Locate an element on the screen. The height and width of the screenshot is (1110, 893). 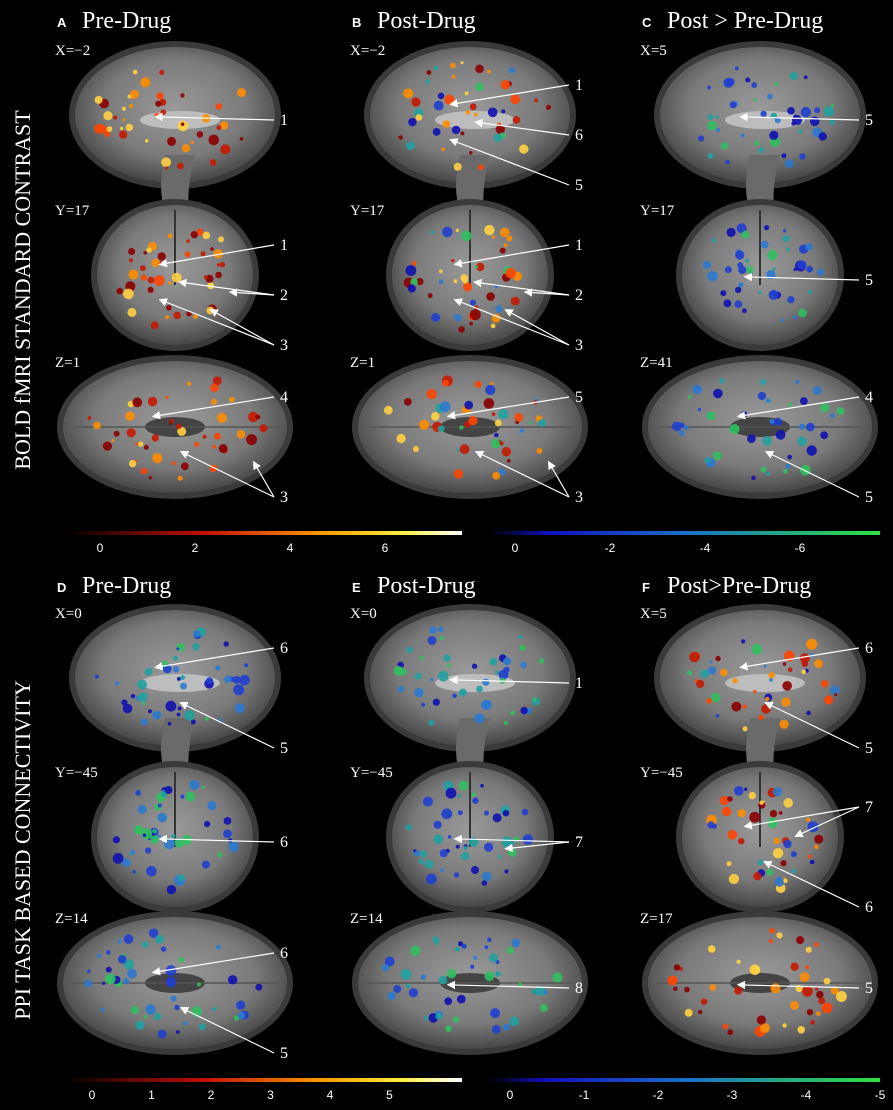
colorbar-tick-label: 0 is located at coordinates (100, 548).